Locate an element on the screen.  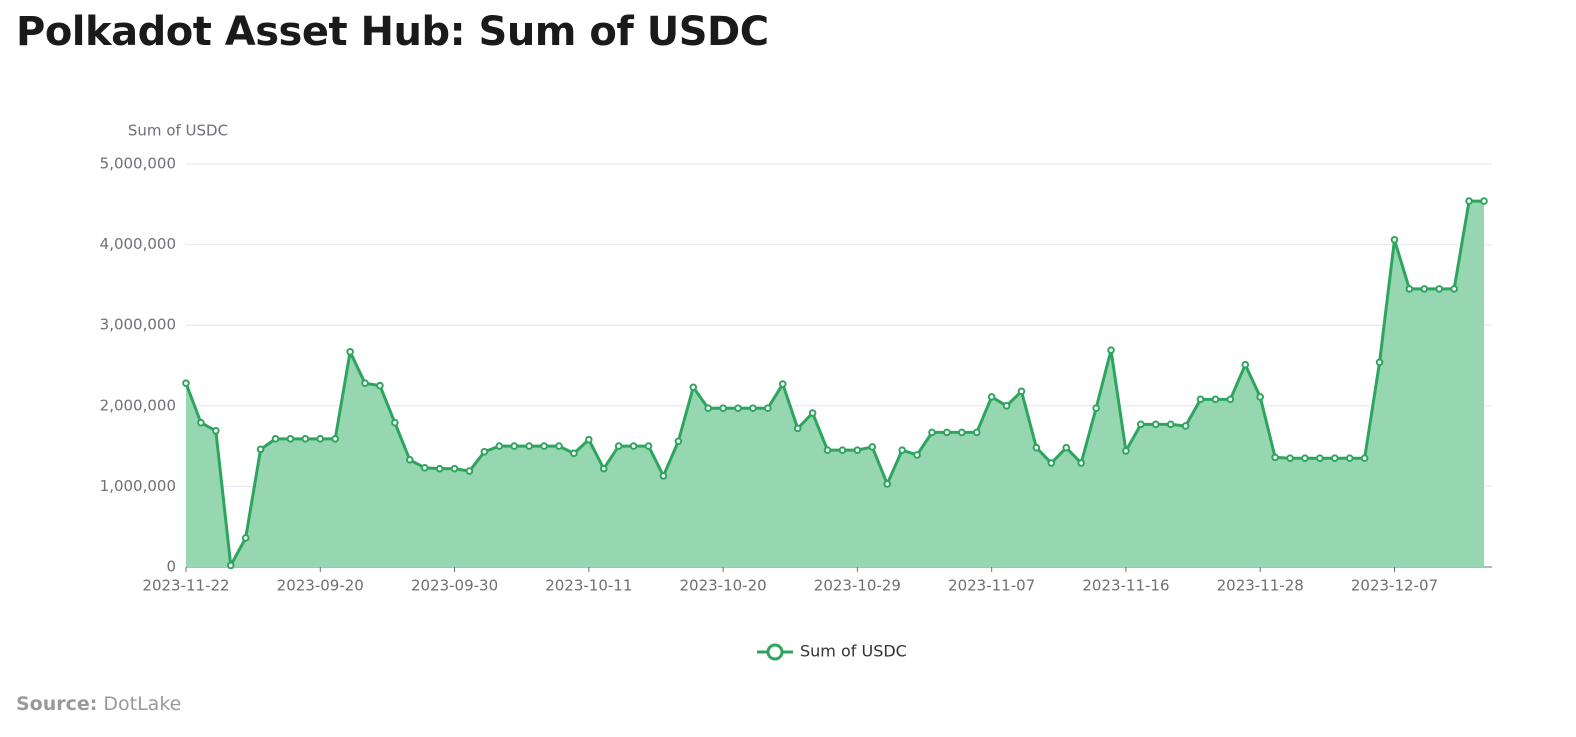
x-tick-label: 2023-11-22 is located at coordinates (185, 586).